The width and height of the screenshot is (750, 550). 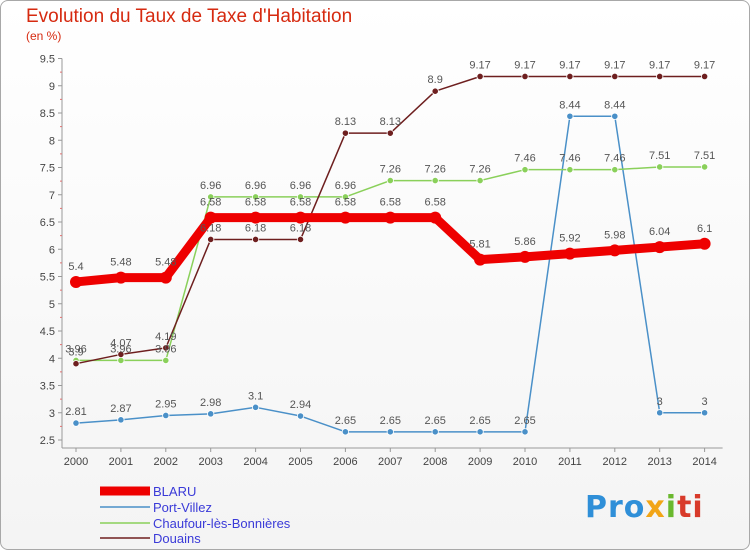 I want to click on data-label-douains: 4.19, so click(x=165, y=337).